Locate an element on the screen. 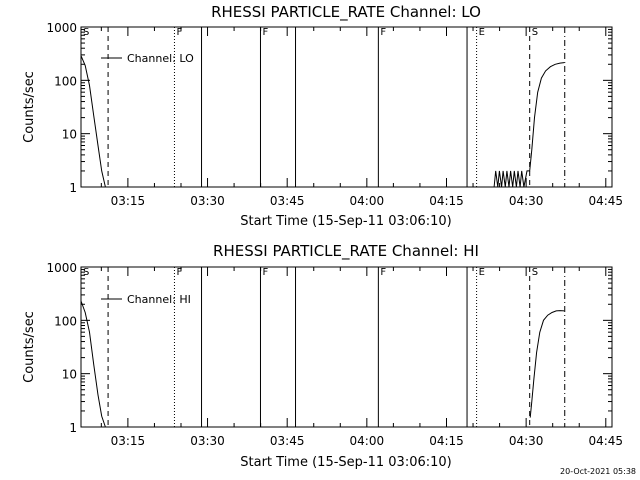 Image resolution: width=640 pixels, height=480 pixels. chart-title: RHESSI PARTICLE_RATE Channel: HI is located at coordinates (346, 251).